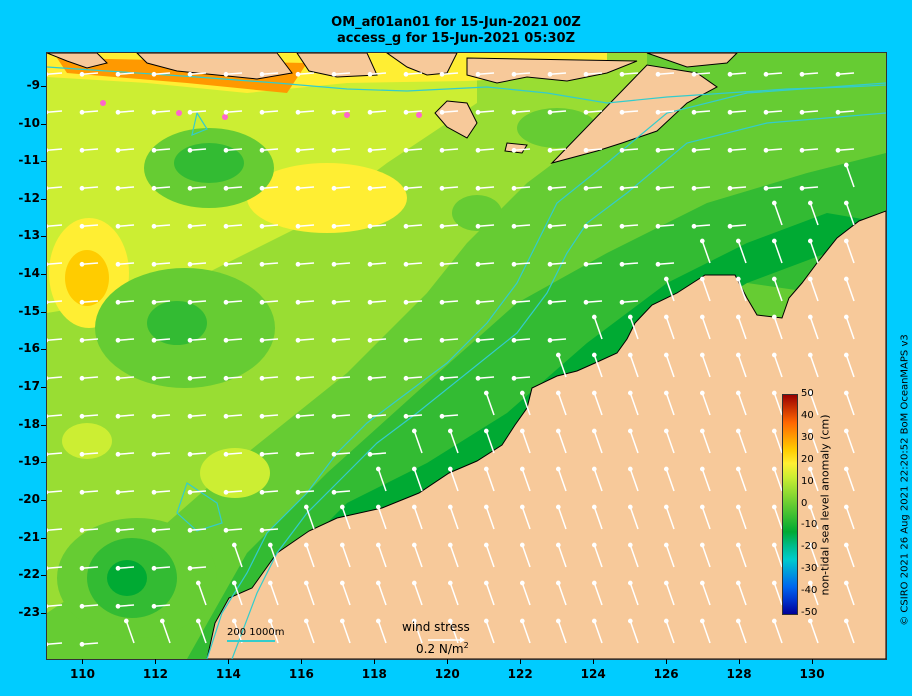 The height and width of the screenshot is (696, 912). What do you see at coordinates (520, 674) in the screenshot?
I see `lon-tick-label: 122` at bounding box center [520, 674].